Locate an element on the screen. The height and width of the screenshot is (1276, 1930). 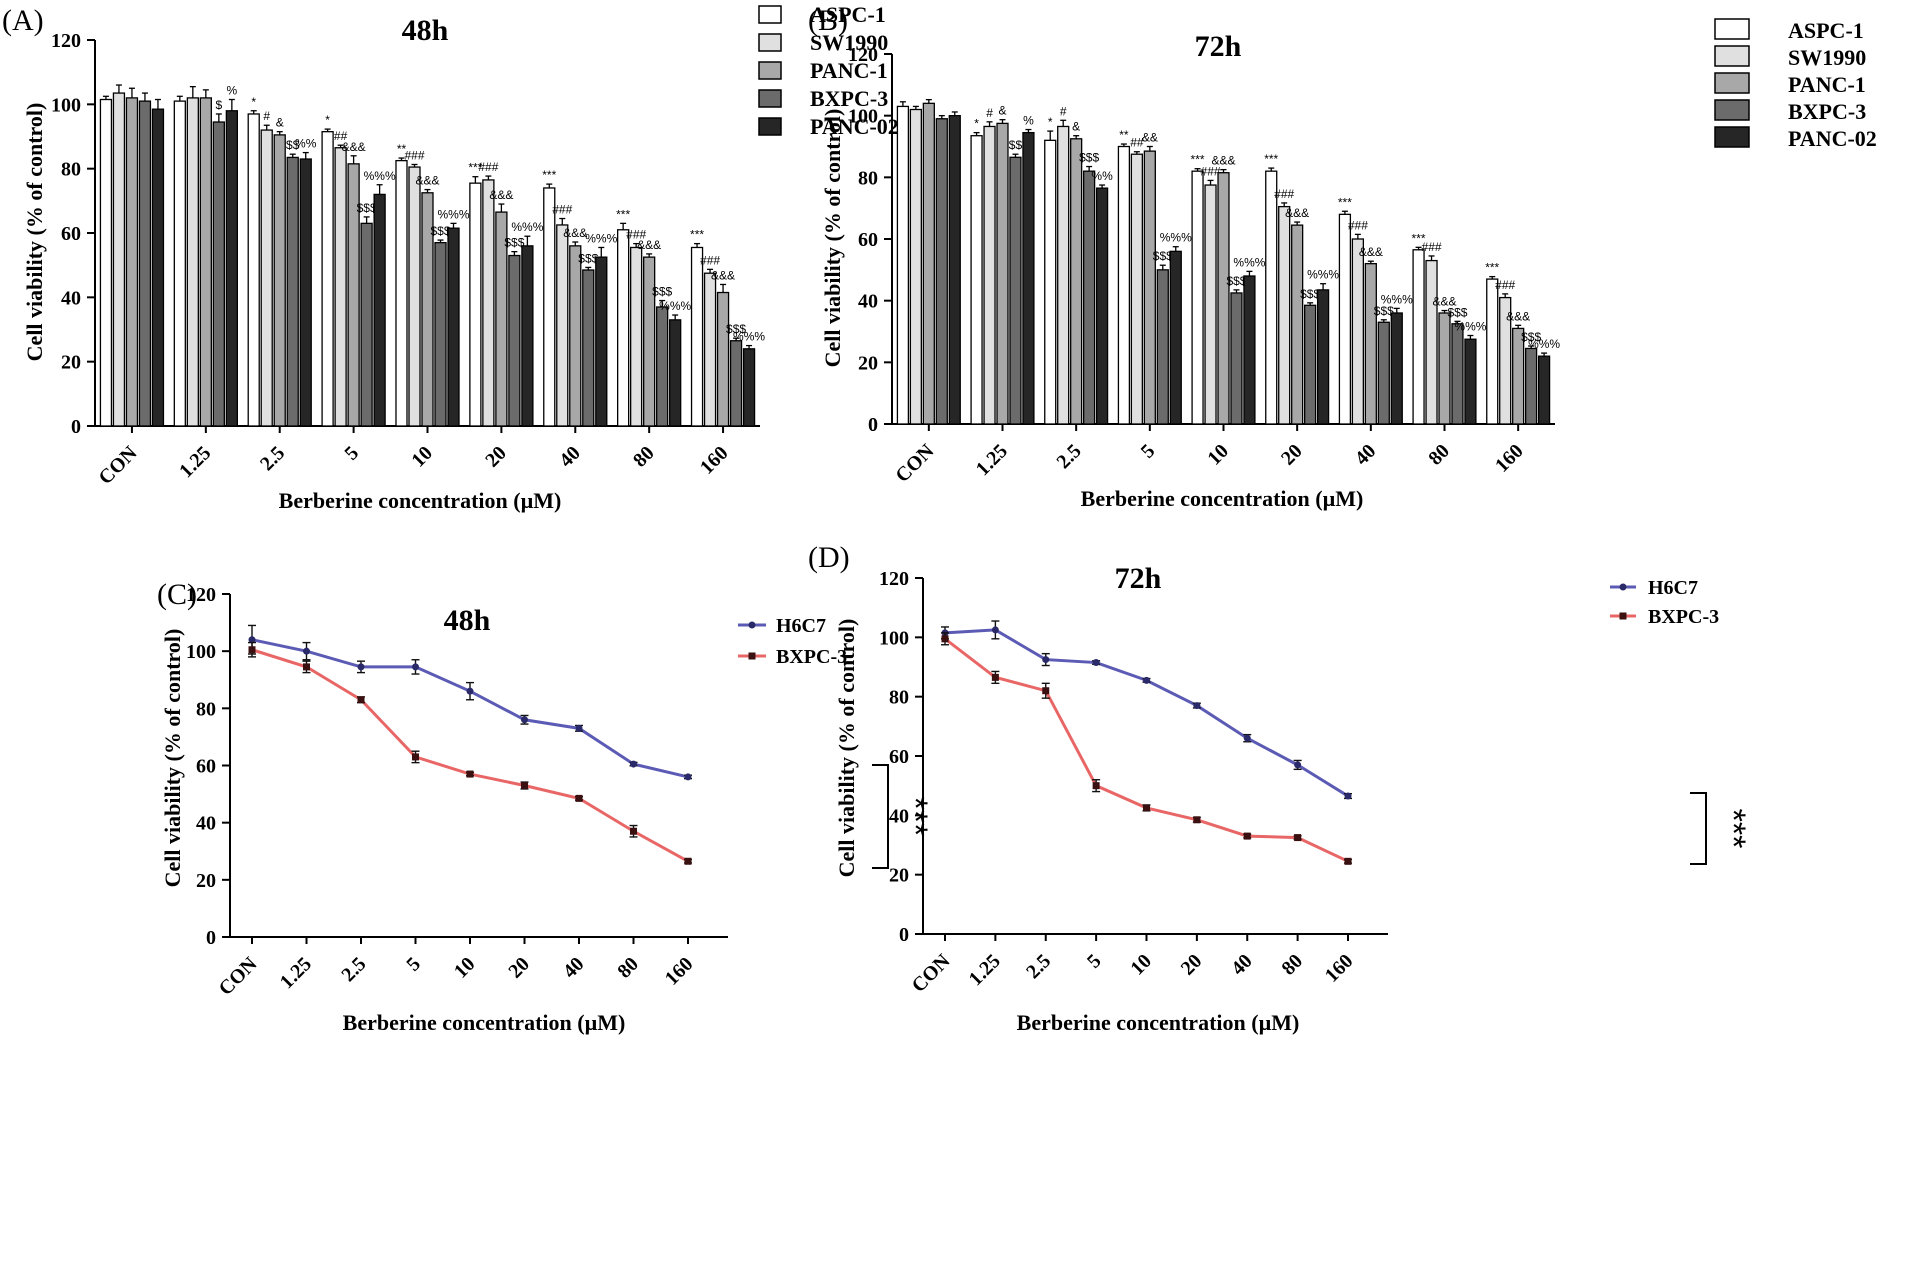
x-tick-label: 40 is located at coordinates (1242, 965).